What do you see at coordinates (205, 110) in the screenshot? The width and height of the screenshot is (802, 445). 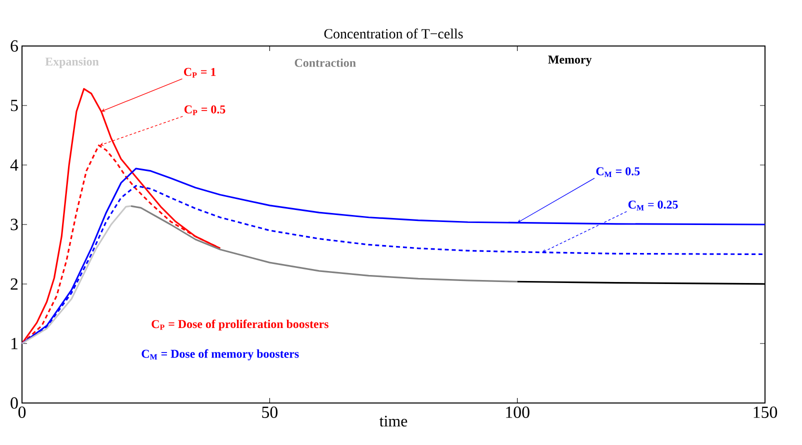 I see `annotation: C$_{P}$ = 0.5` at bounding box center [205, 110].